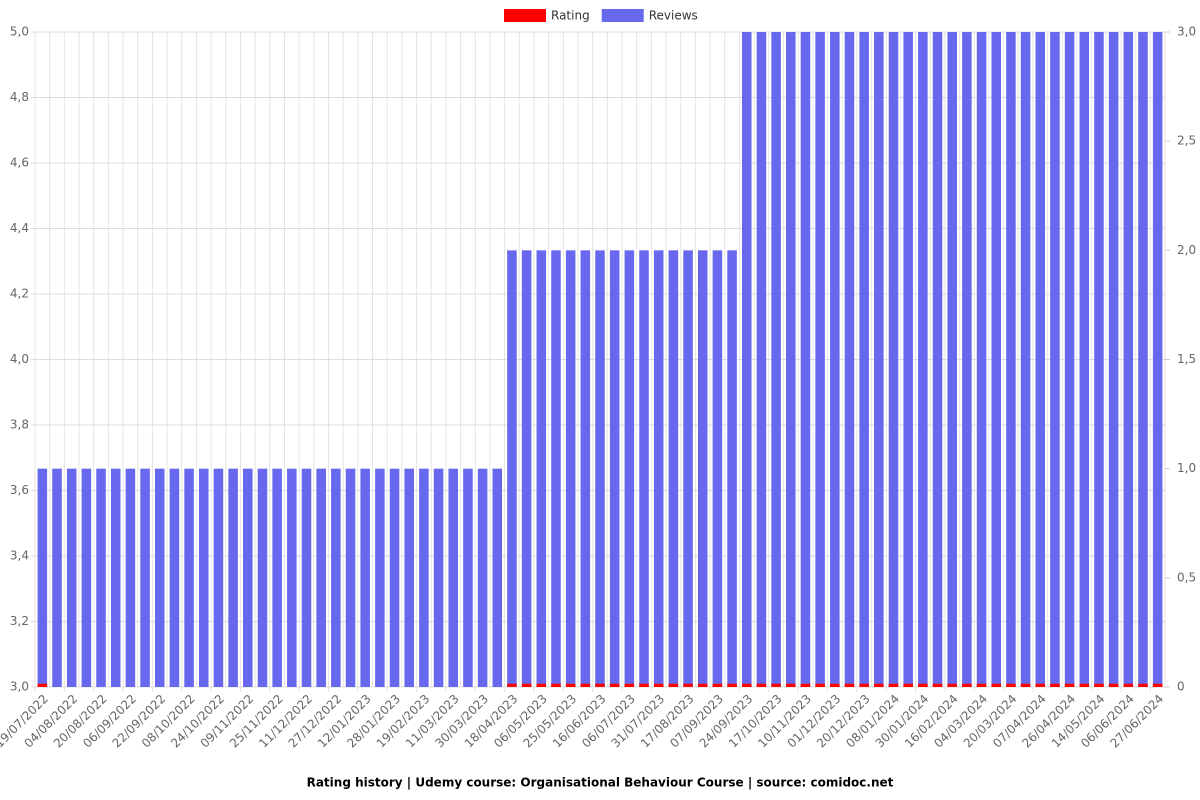  What do you see at coordinates (1186, 32) in the screenshot?
I see `y2-tick-label: 3,0` at bounding box center [1186, 32].